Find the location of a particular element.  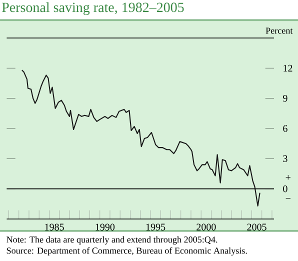

y-tick-label: 3 is located at coordinates (285, 158).